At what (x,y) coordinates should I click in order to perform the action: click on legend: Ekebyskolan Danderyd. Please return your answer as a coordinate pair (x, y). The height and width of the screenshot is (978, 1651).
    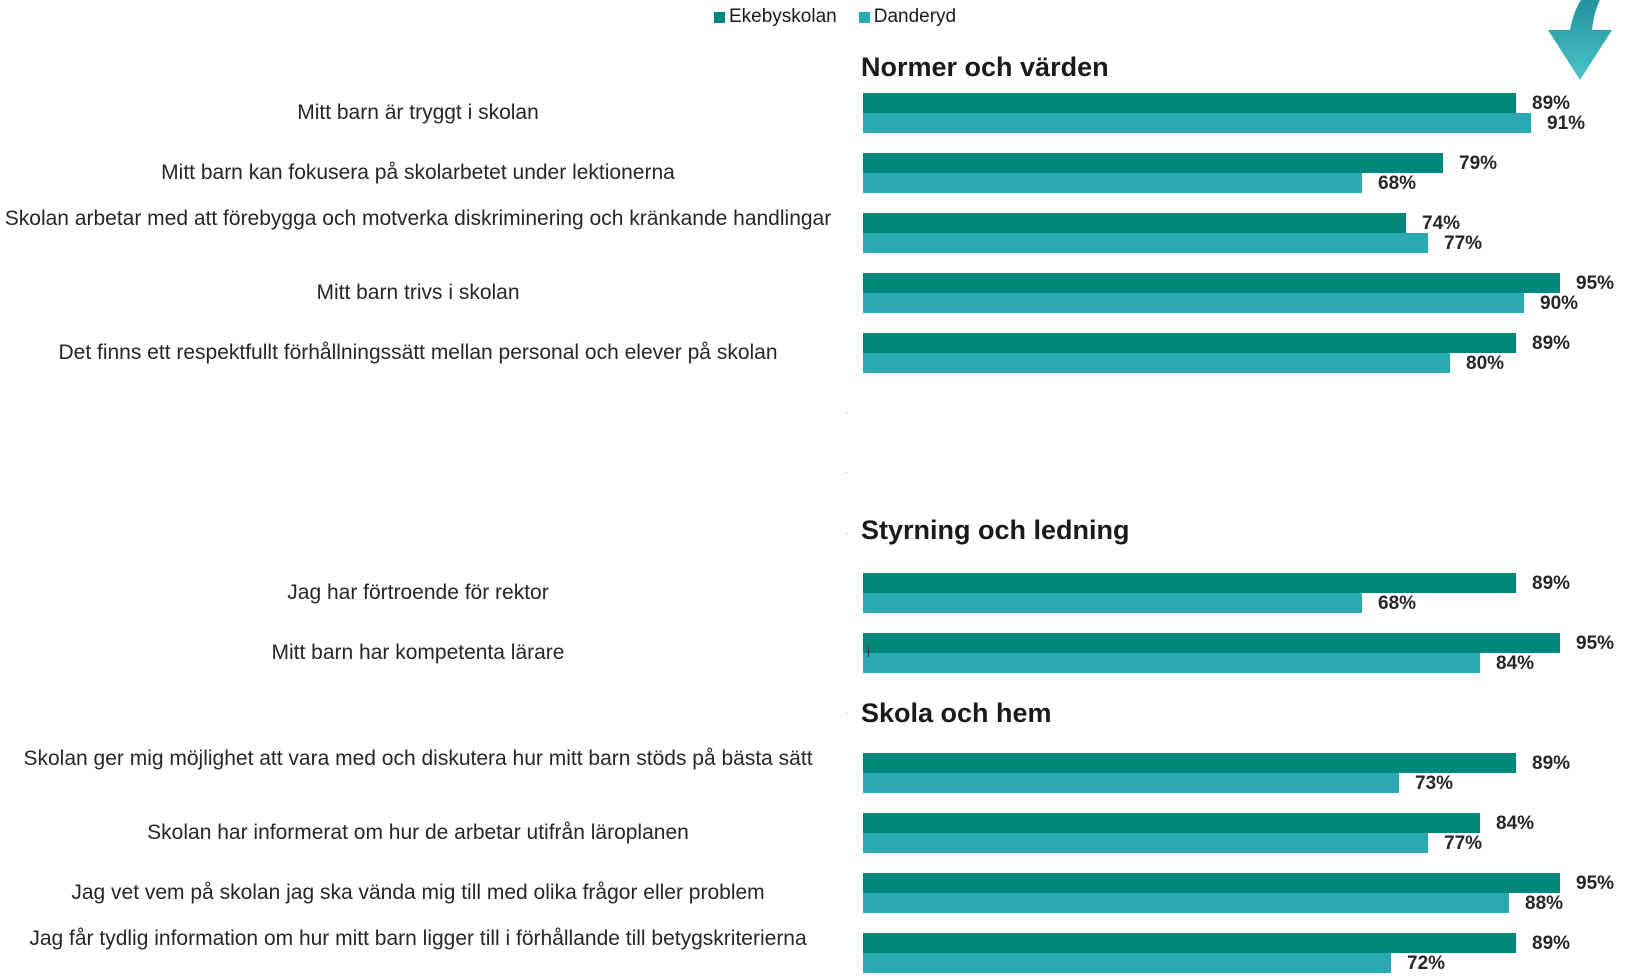
    Looking at the image, I should click on (846, 17).